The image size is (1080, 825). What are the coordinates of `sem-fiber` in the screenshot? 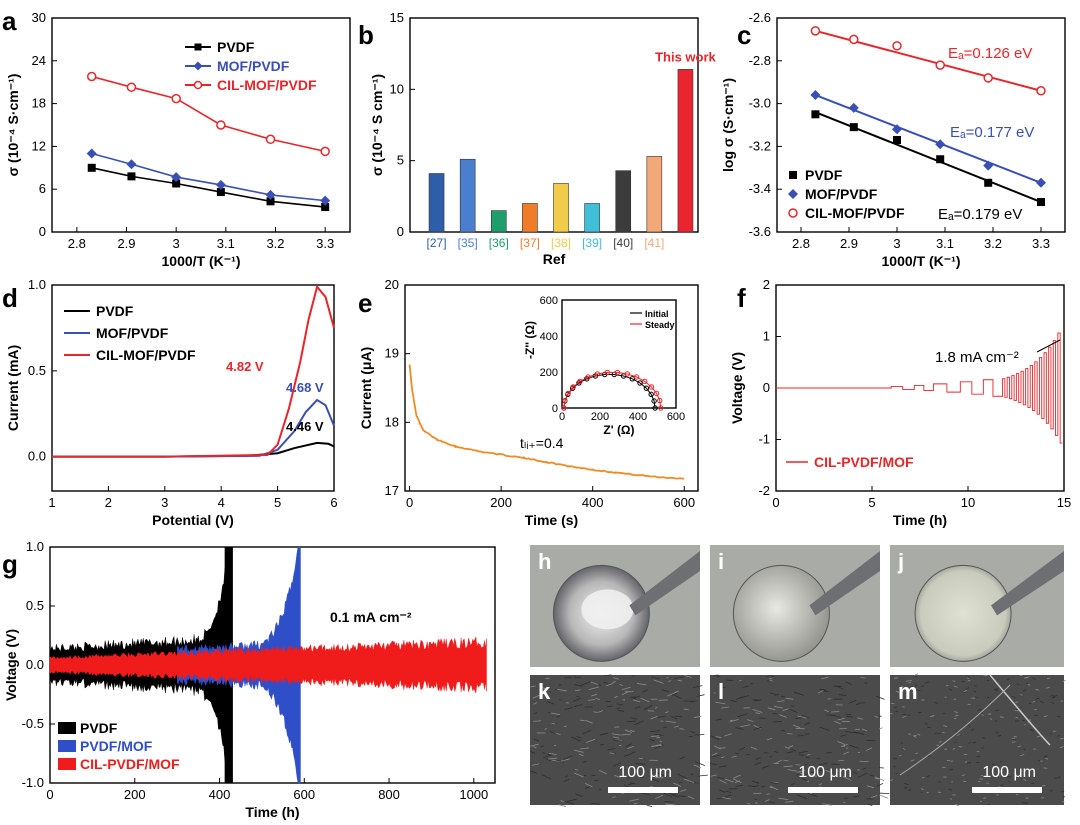 It's located at (955, 730).